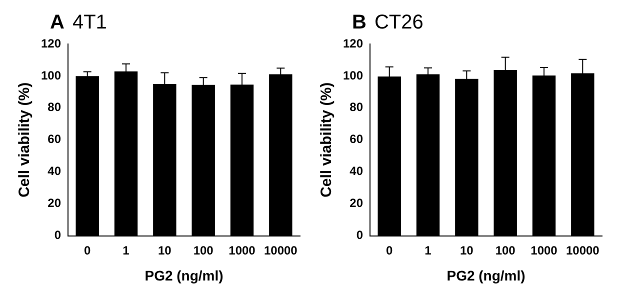  Describe the element at coordinates (399, 23) in the screenshot. I see `chart-title: CT26` at that location.